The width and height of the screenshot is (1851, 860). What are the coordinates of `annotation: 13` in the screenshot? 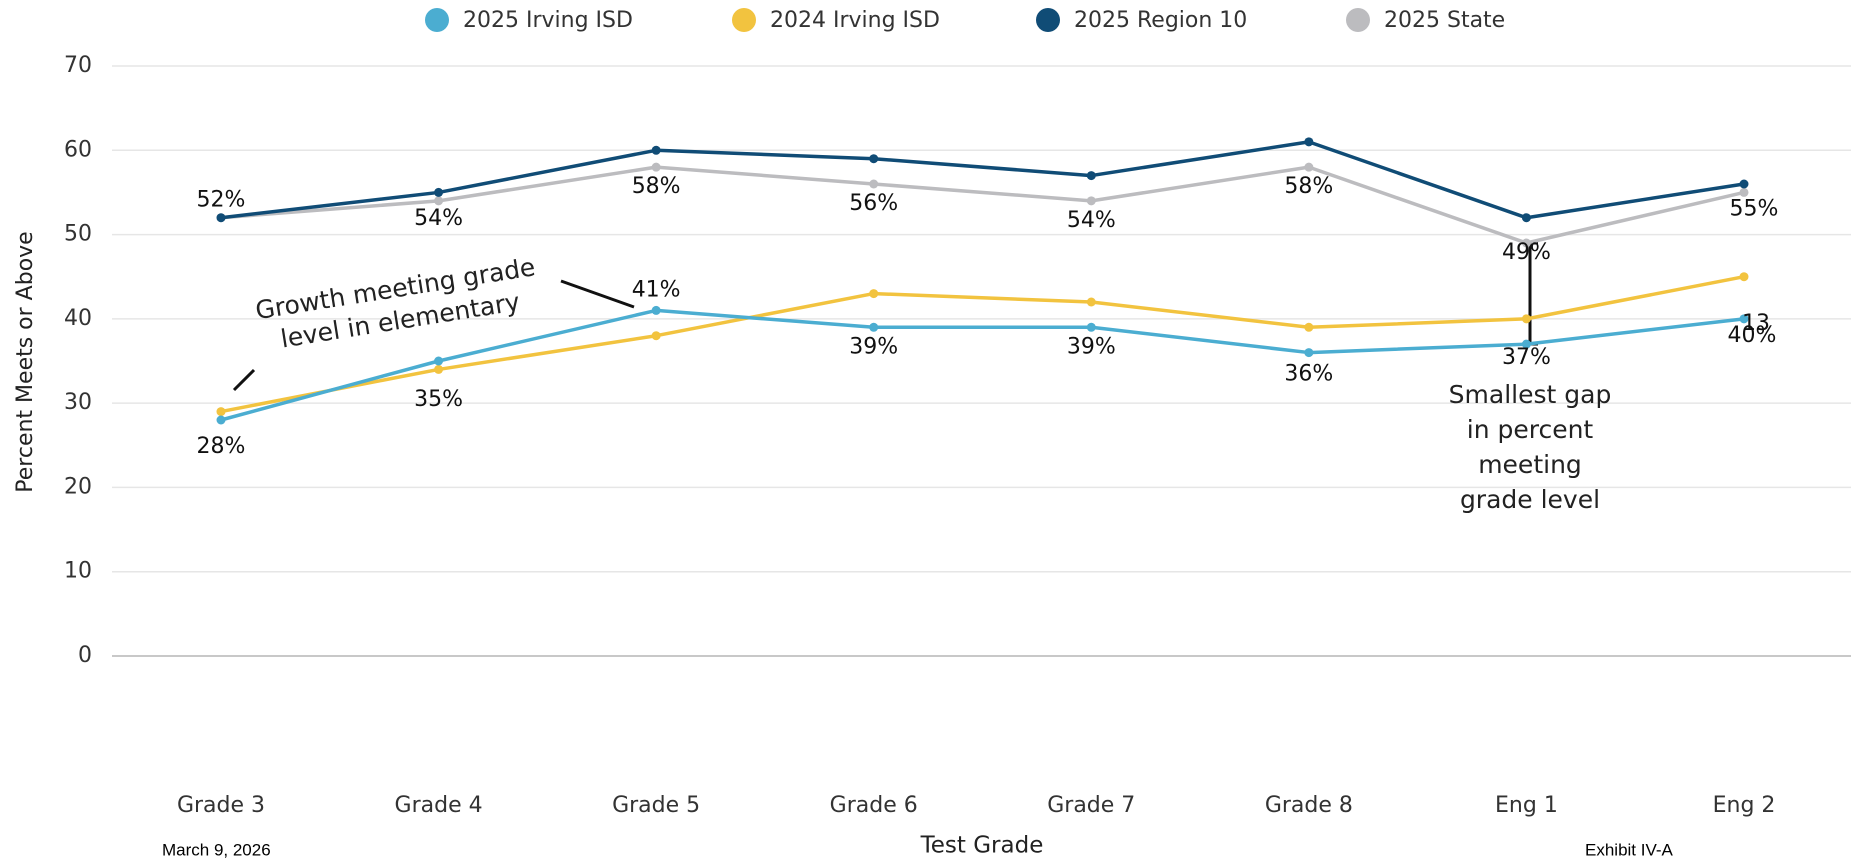 It's located at (1756, 323).